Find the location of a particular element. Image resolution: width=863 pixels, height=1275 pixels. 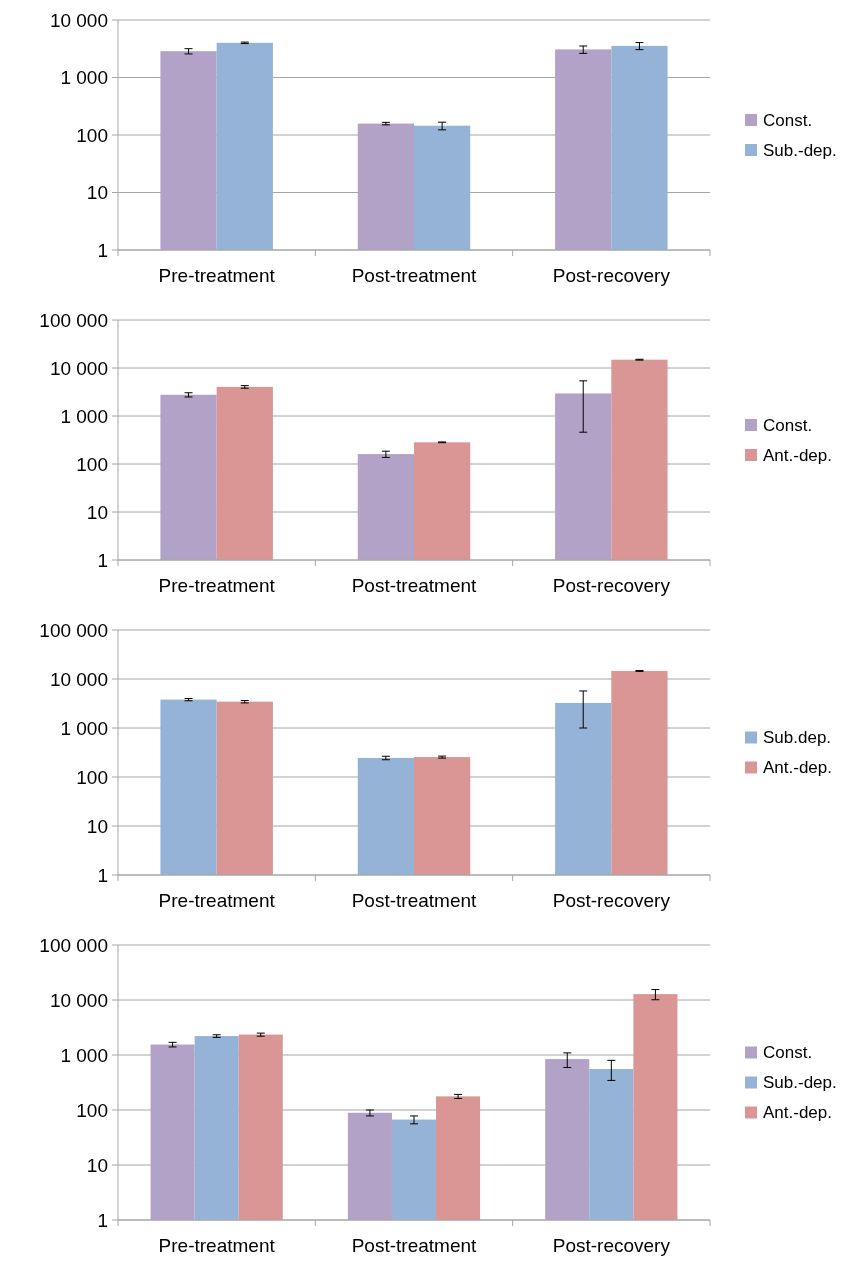

legend-label: Sub.dep. is located at coordinates (797, 738).